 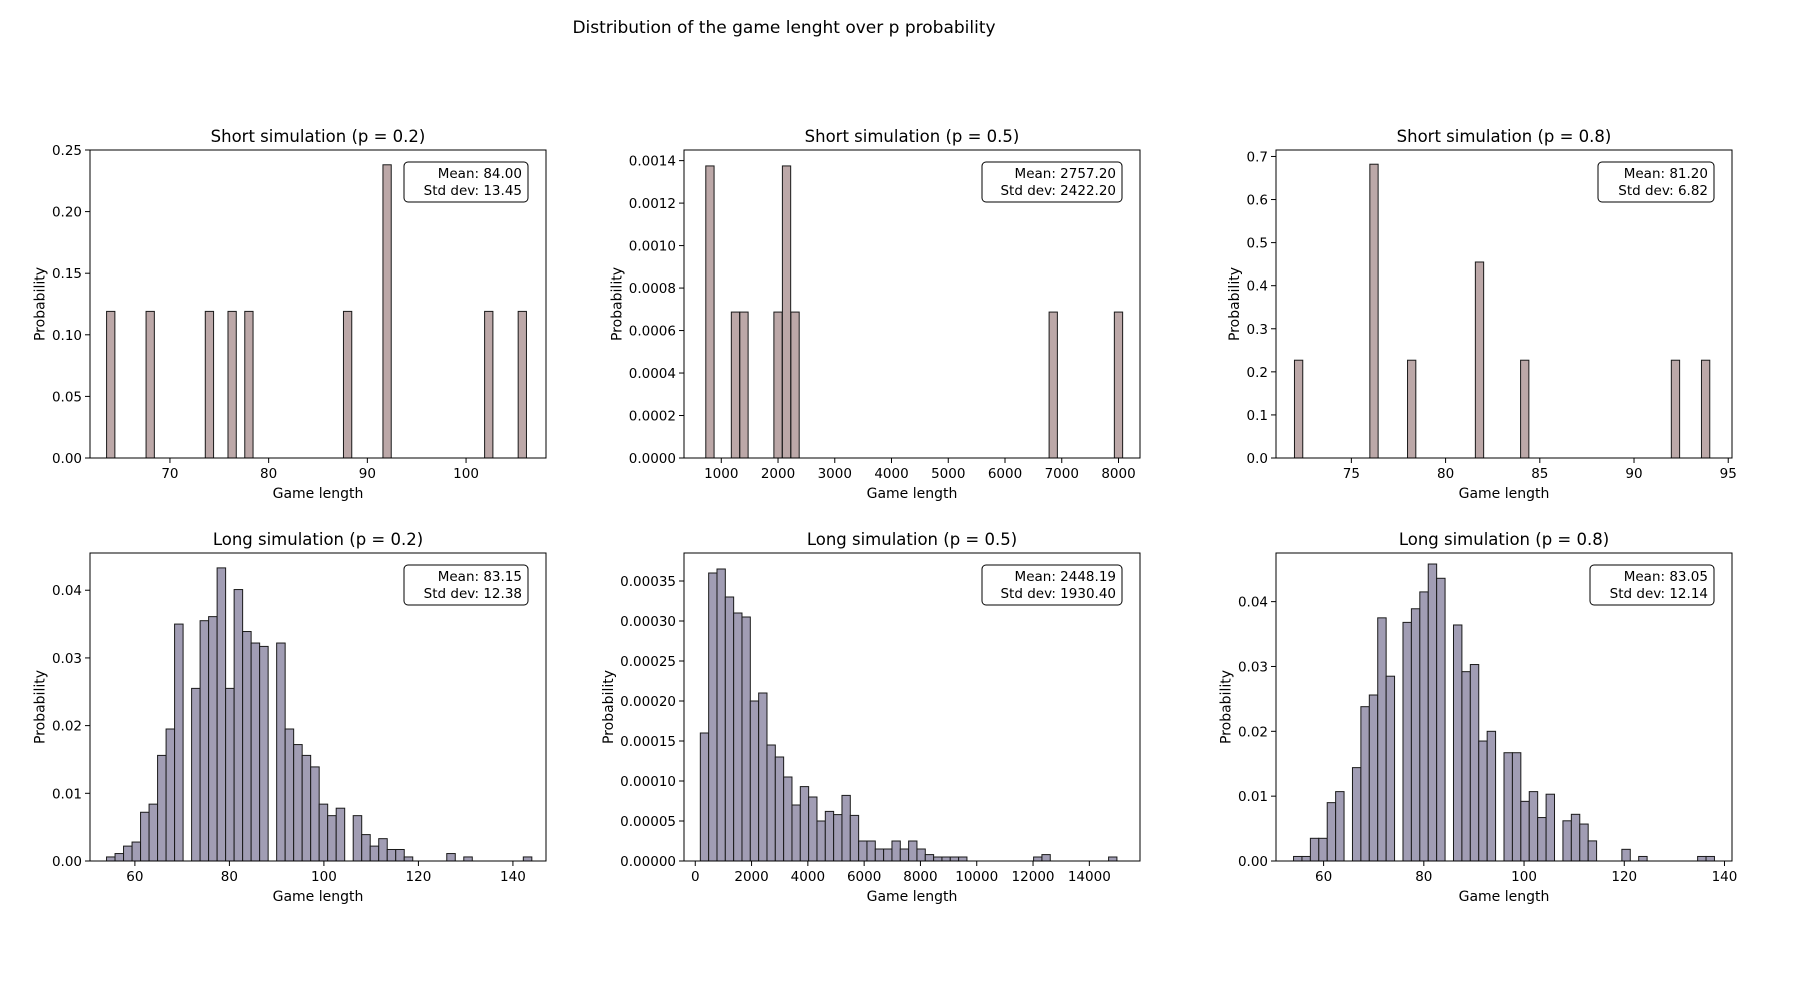 What do you see at coordinates (1052, 182) in the screenshot?
I see `stats-box-frame` at bounding box center [1052, 182].